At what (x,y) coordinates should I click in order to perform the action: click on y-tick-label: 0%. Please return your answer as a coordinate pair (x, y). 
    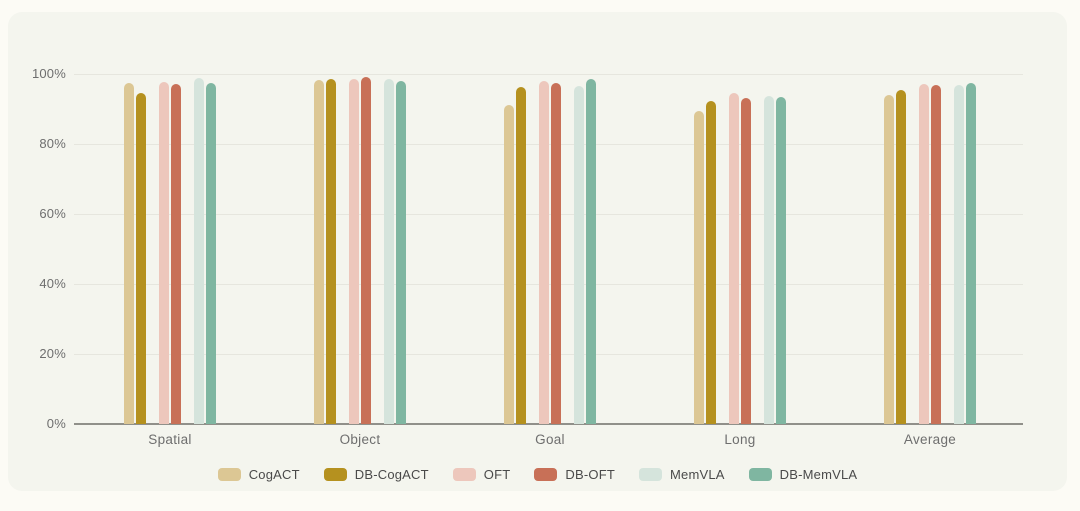
    Looking at the image, I should click on (56, 423).